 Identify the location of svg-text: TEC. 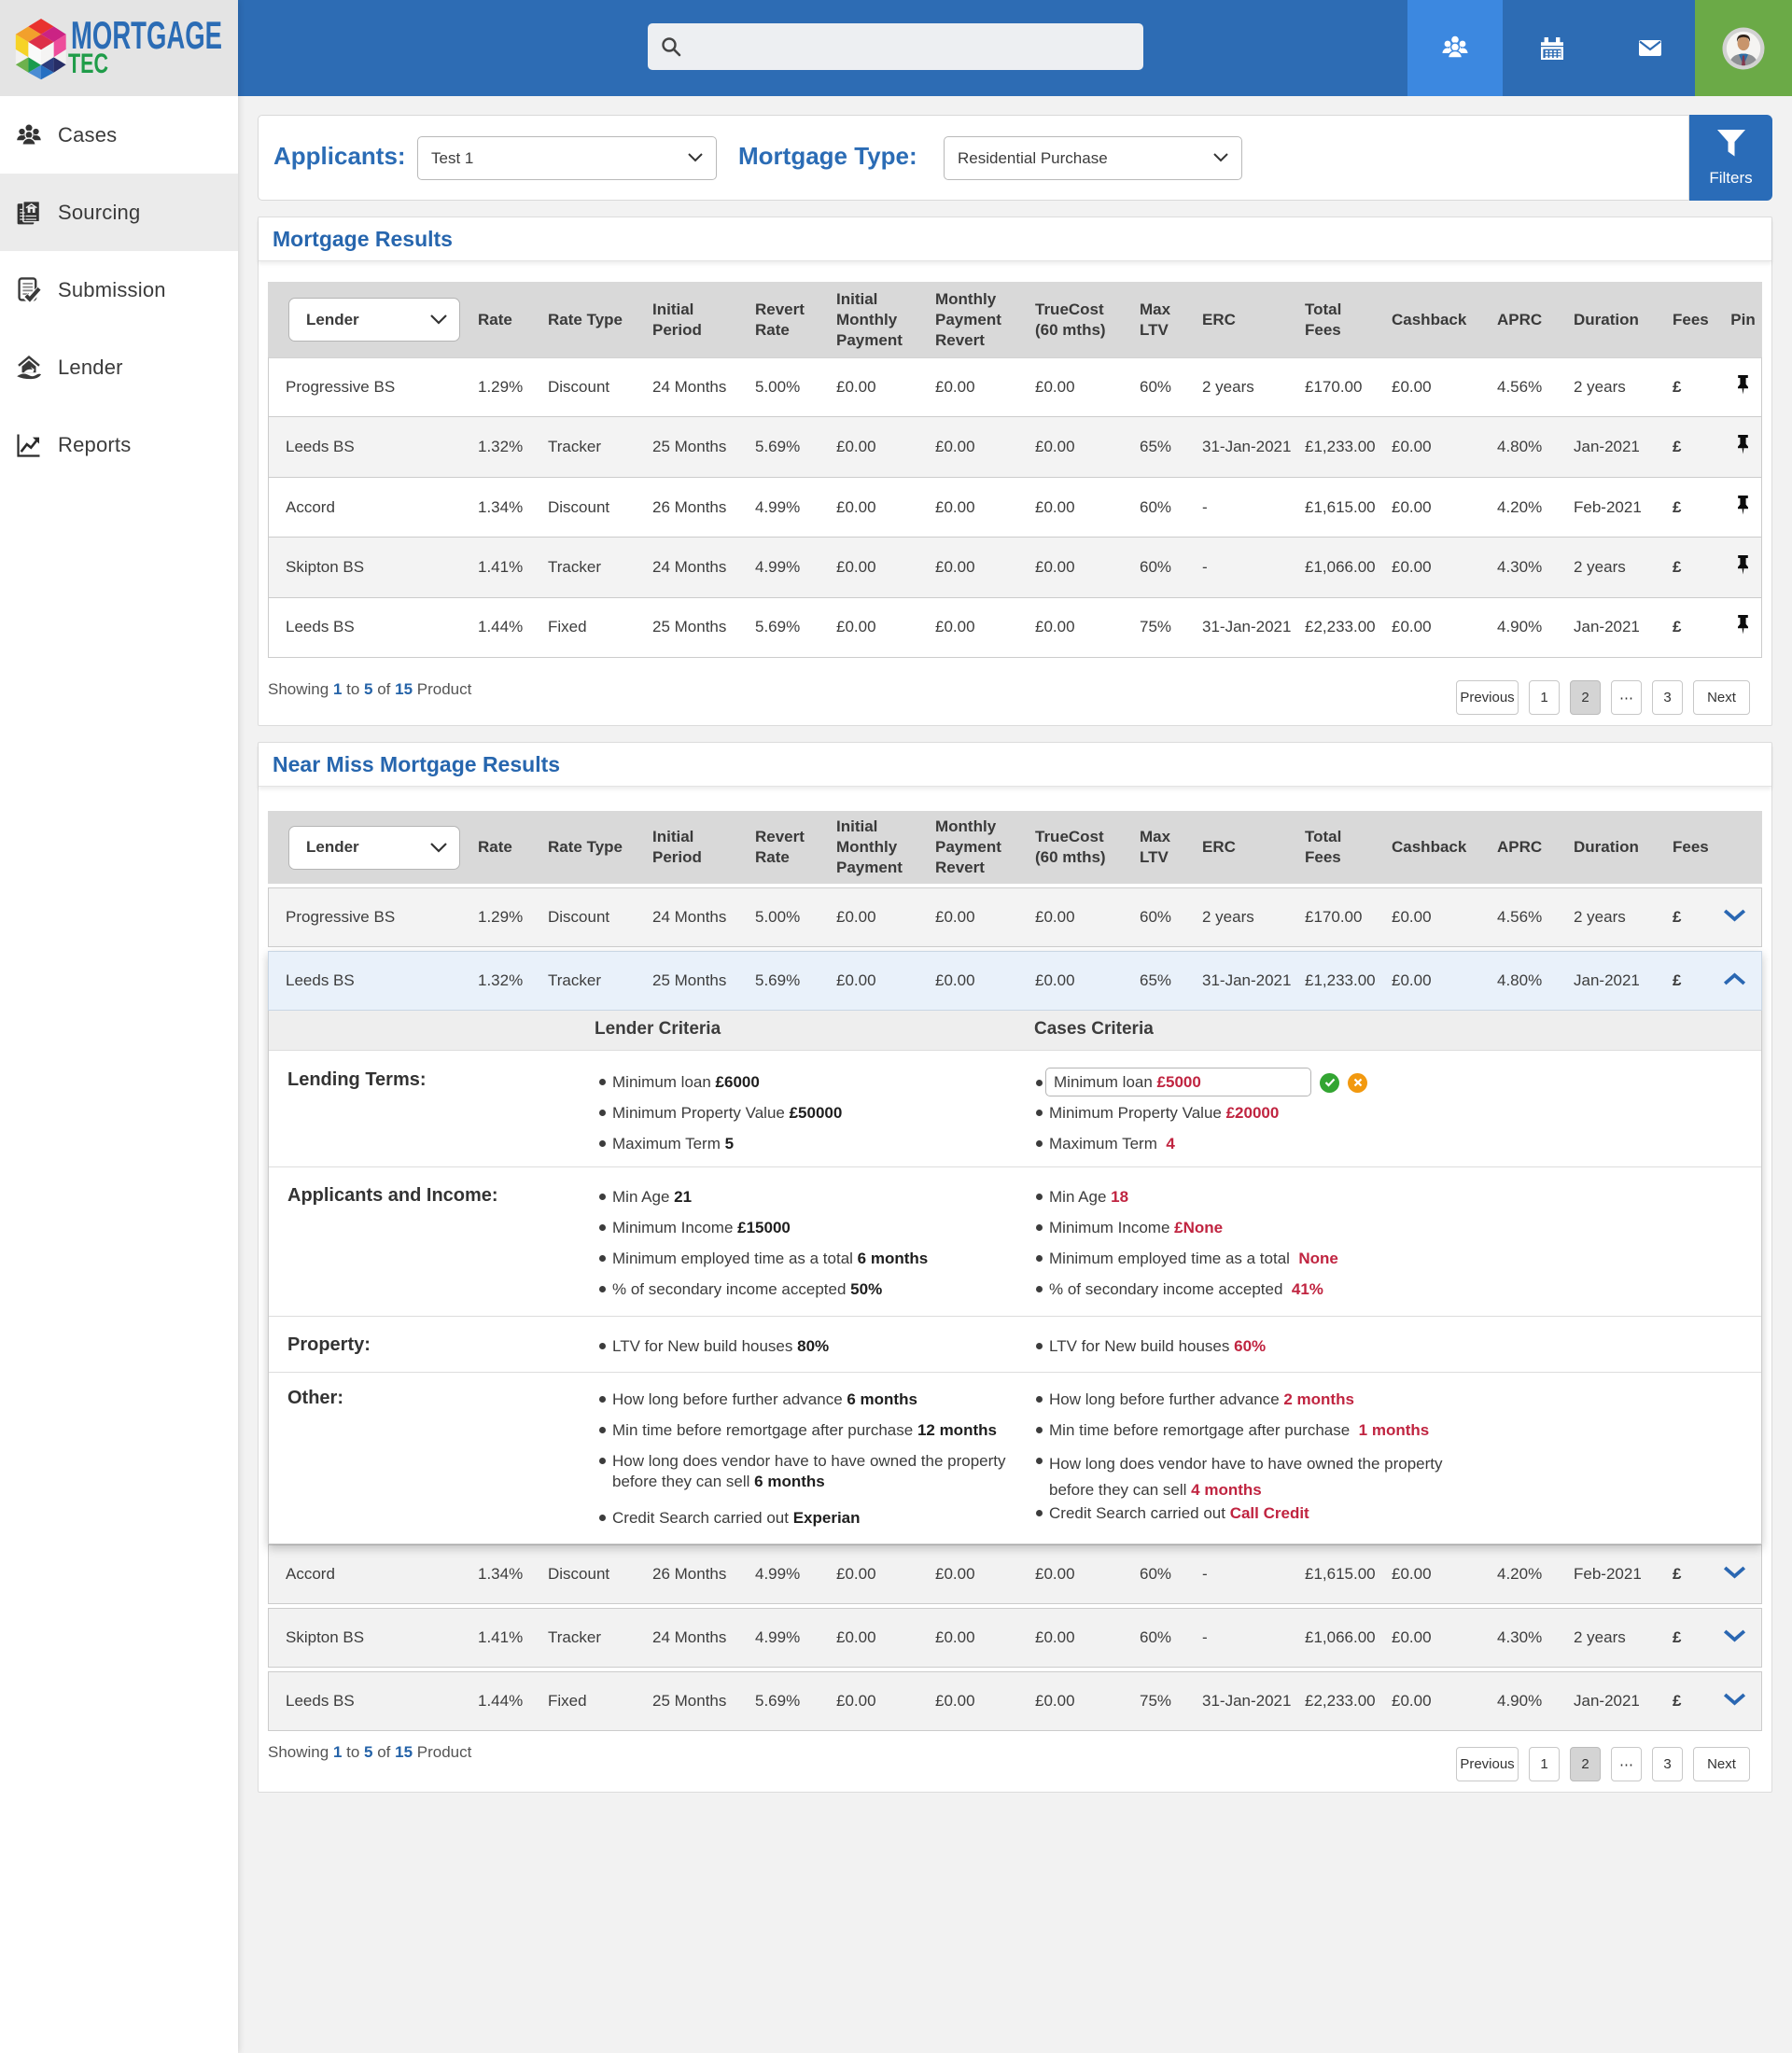
(88, 64).